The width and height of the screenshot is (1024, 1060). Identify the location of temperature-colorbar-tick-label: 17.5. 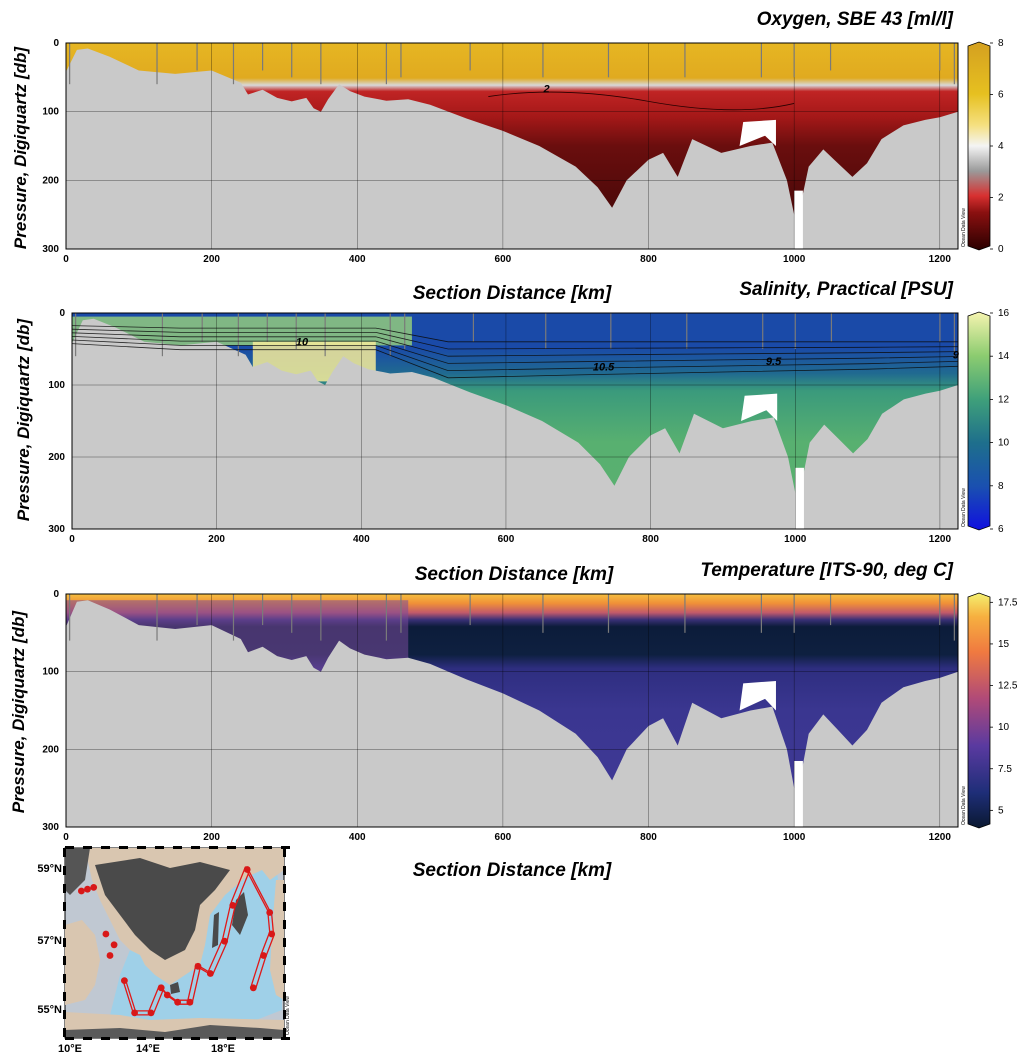
(1008, 602).